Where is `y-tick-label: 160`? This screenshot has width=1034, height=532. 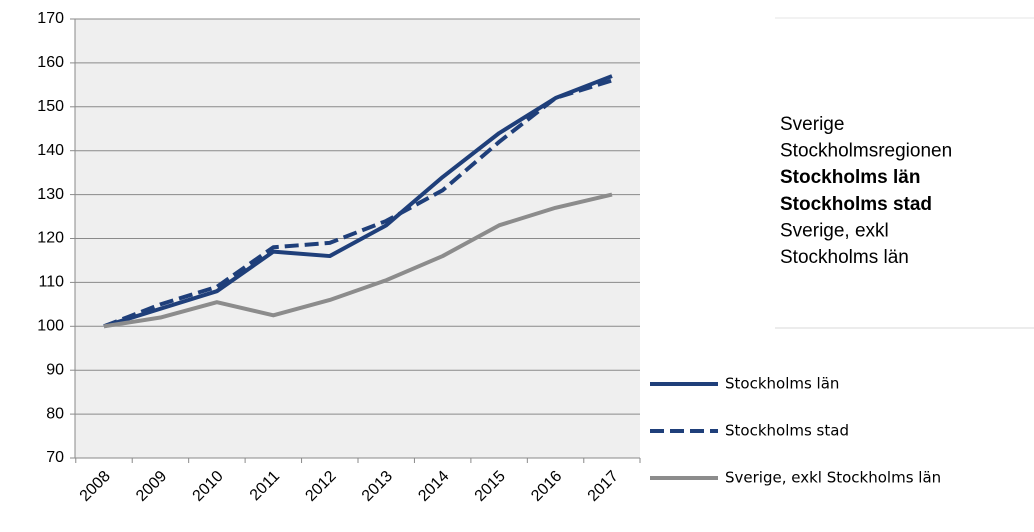
y-tick-label: 160 is located at coordinates (50, 62).